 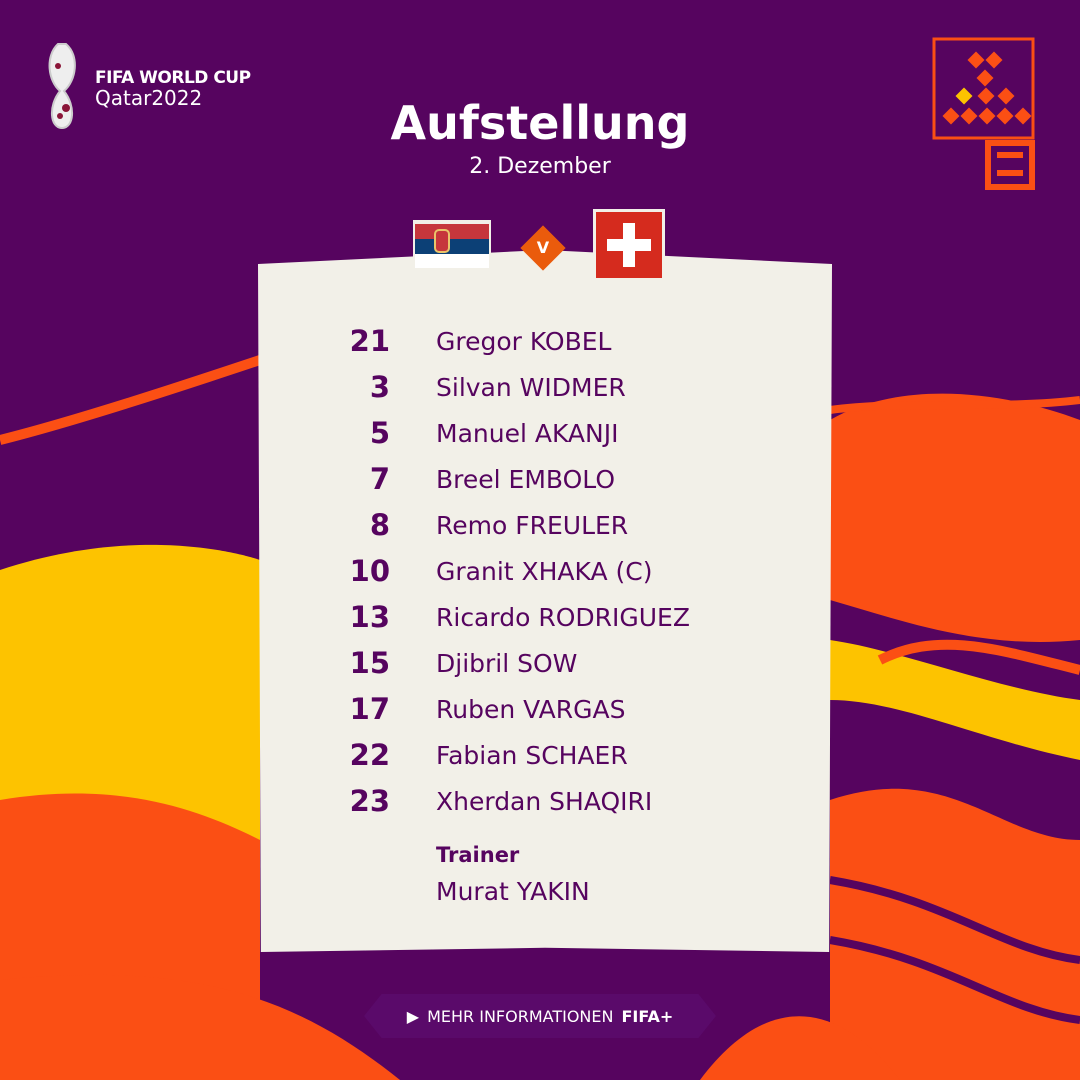 I want to click on player-name: Gregor KOBEL, so click(x=524, y=341).